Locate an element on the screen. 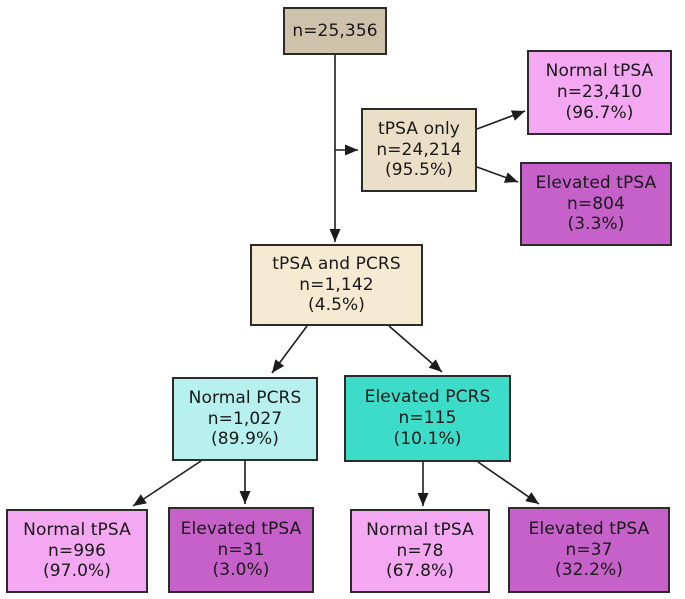 The image size is (685, 599). arrow-tpsa-only-to-elevated-tpsa is located at coordinates (497, 174).